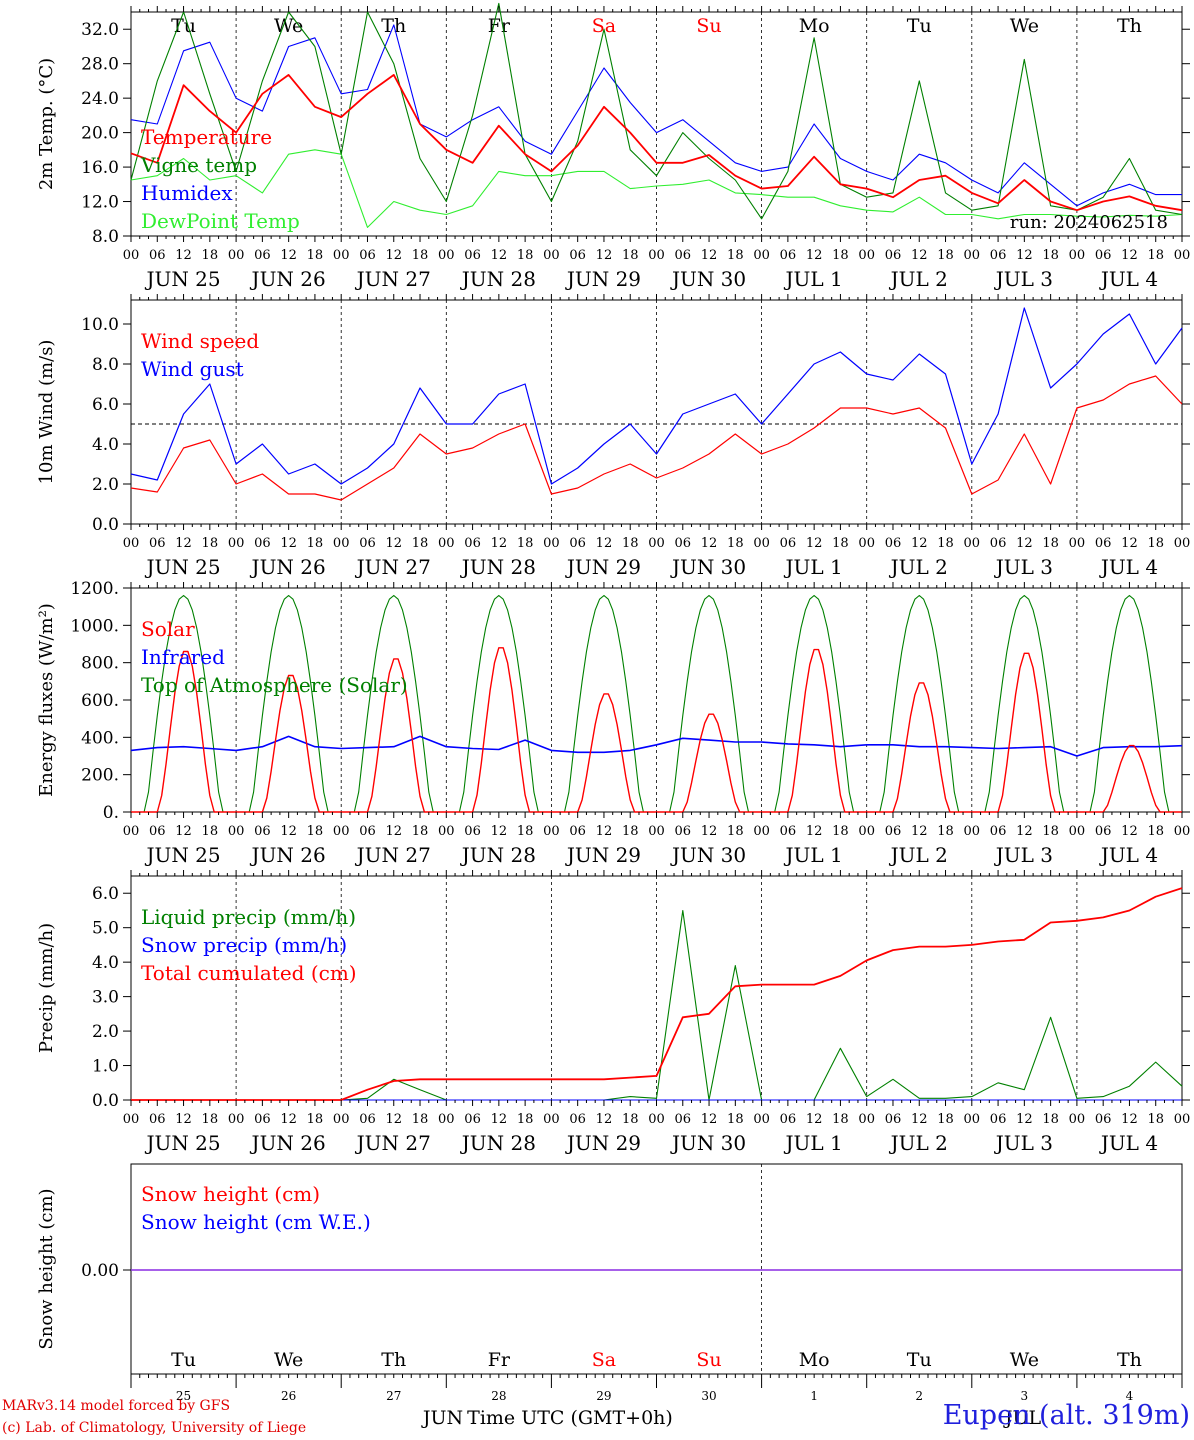 The width and height of the screenshot is (1194, 1440). Describe the element at coordinates (393, 567) in the screenshot. I see `date-label: JUN 27` at that location.